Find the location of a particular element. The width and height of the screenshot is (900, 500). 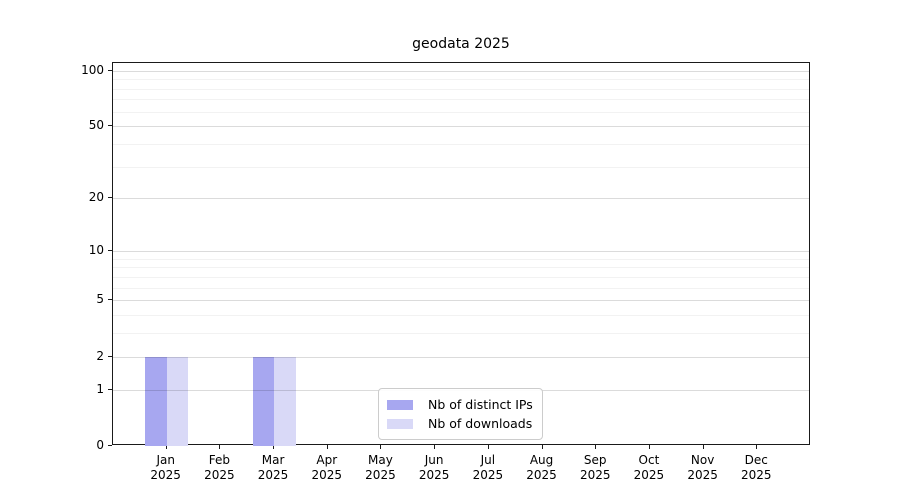

x-axis-tick-label: Jun 2025 is located at coordinates (434, 468).